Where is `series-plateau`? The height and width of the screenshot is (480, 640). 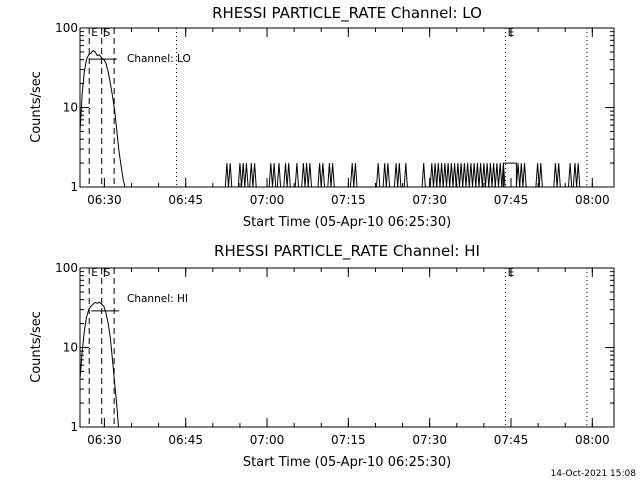
series-plateau is located at coordinates (509, 174).